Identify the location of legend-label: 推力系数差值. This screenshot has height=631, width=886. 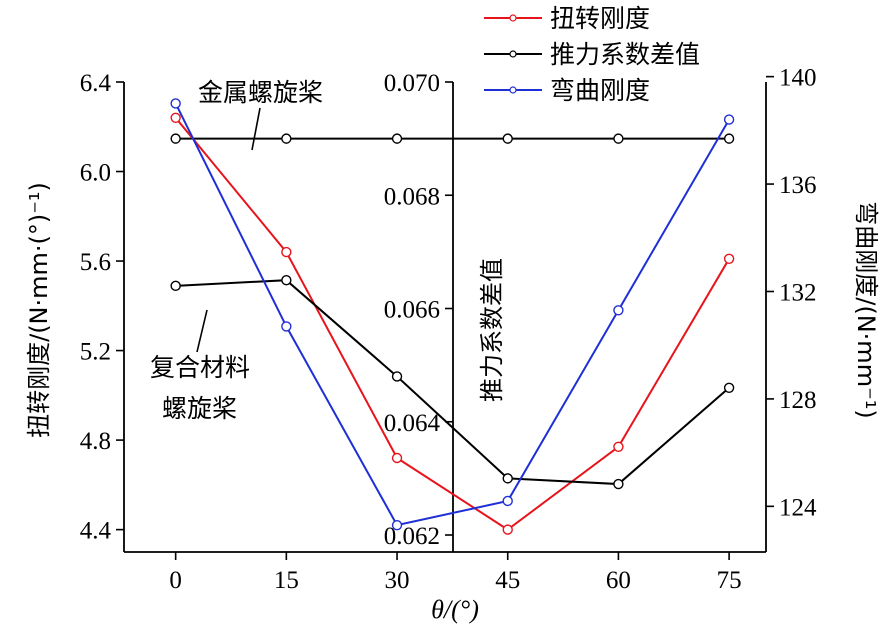
(625, 54).